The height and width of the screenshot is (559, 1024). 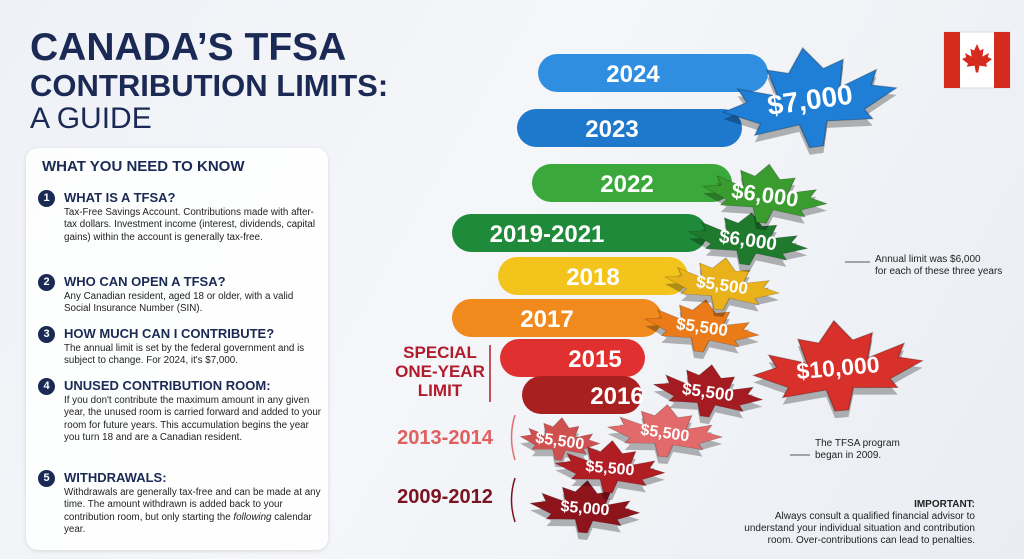 I want to click on special-label: SPECIAL ONE-YEAR LIMIT, so click(x=440, y=371).